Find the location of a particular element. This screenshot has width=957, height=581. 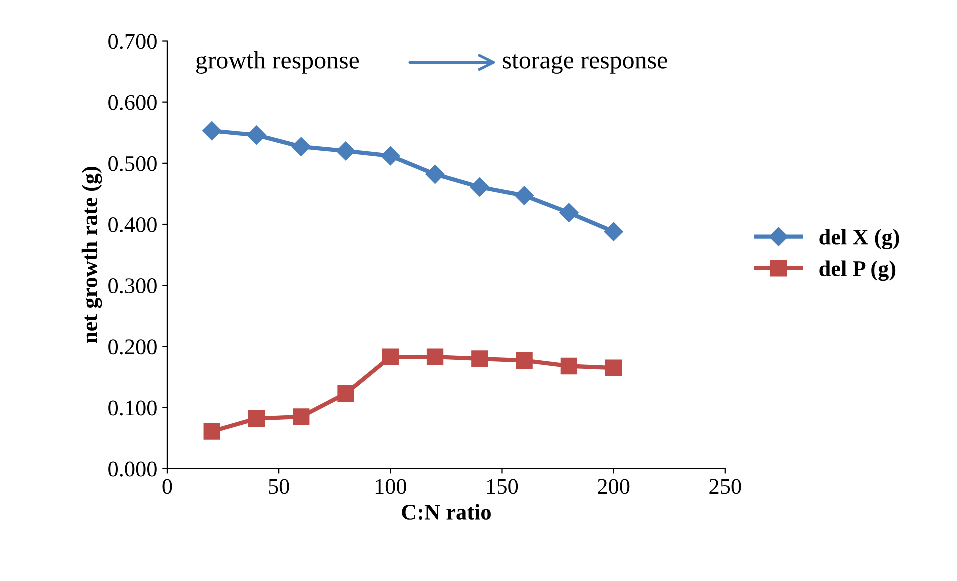

y-tick-label: 0.600 is located at coordinates (132, 102).